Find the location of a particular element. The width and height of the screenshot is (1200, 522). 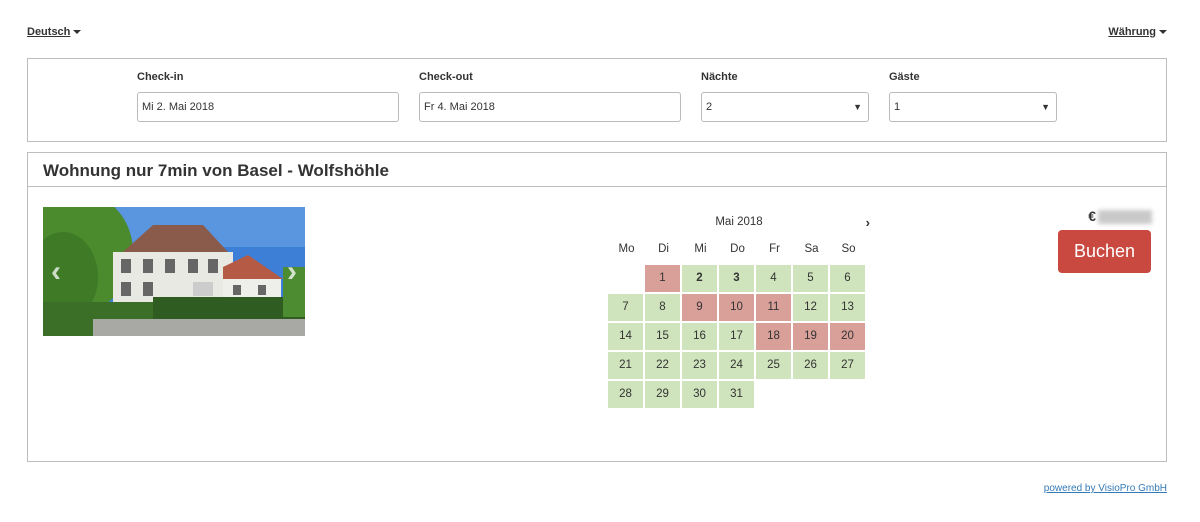

calendar-day-available: 14 is located at coordinates (625, 336).